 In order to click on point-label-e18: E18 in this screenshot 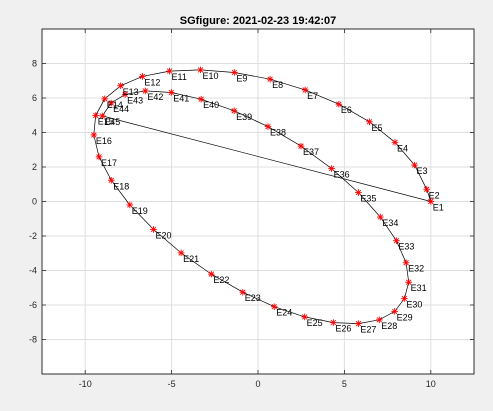, I will do `click(121, 186)`.